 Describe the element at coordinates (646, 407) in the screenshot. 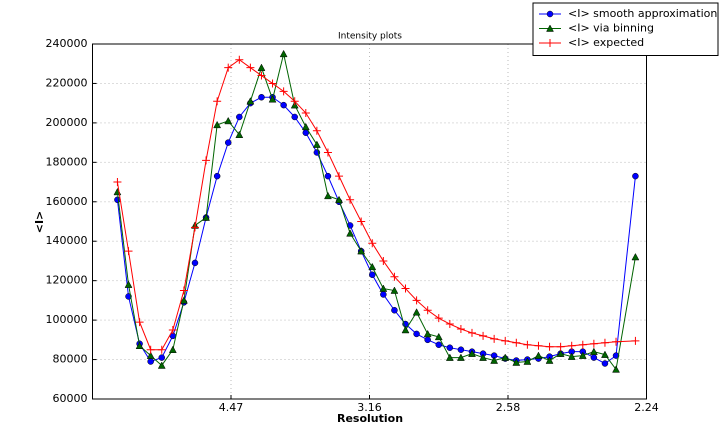

I see `x-tick-label: 2.24` at that location.